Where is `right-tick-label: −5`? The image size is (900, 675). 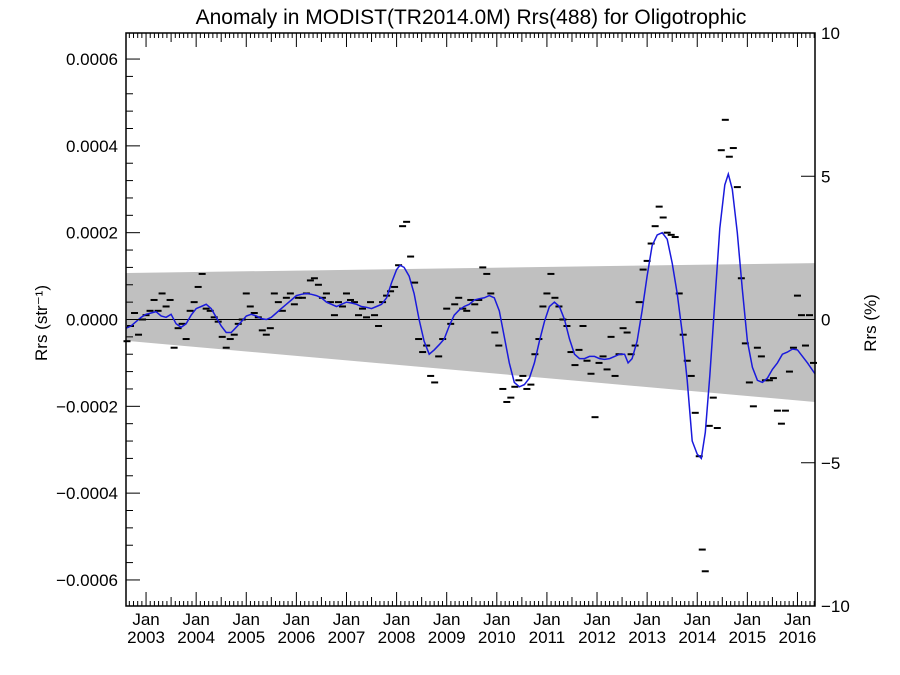
right-tick-label: −5 is located at coordinates (830, 463).